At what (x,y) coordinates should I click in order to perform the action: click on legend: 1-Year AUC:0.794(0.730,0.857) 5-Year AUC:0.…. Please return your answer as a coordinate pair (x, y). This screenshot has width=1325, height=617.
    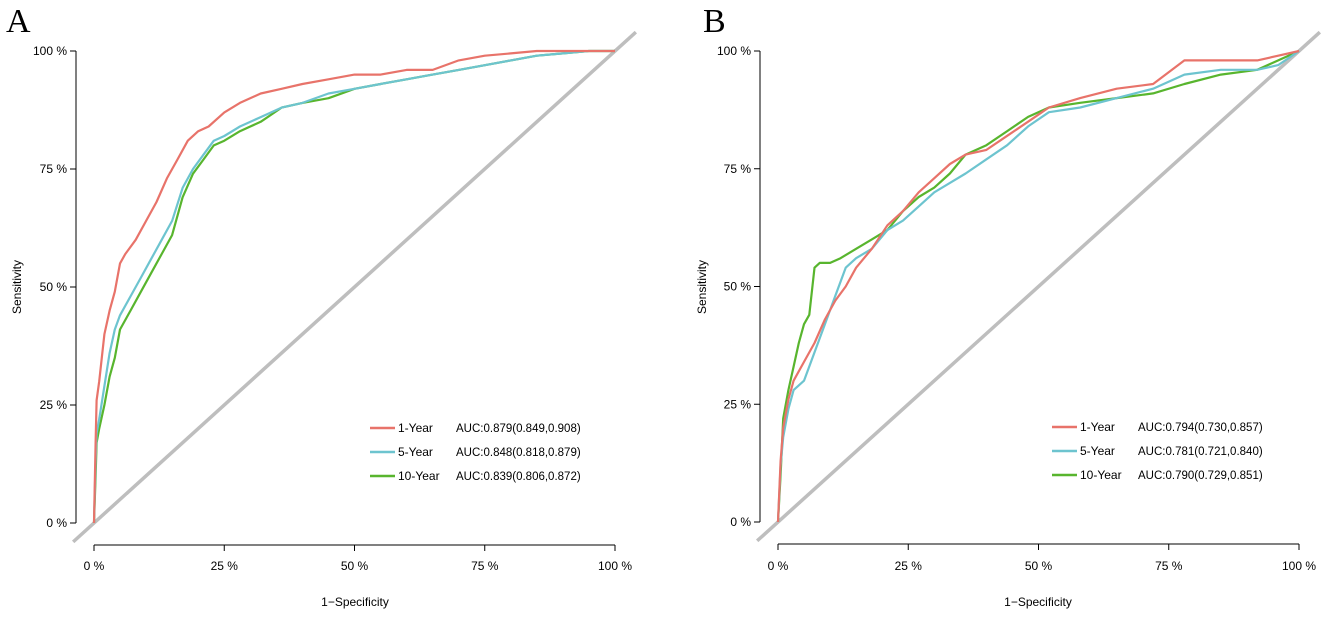
    Looking at the image, I should click on (1157, 451).